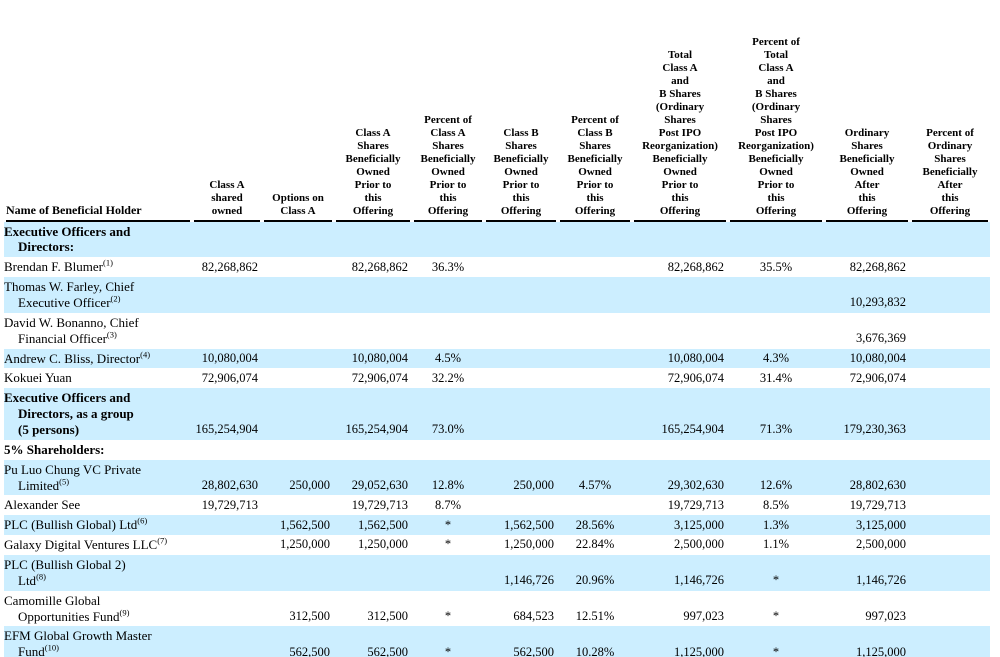  I want to click on value-cell-class-a-prior: 1,250,000, so click(383, 544).